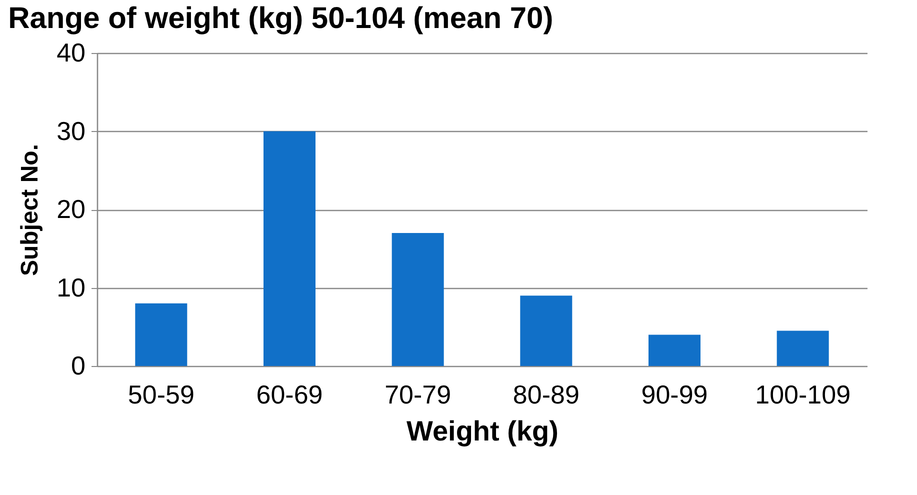 The width and height of the screenshot is (917, 495). Describe the element at coordinates (71, 287) in the screenshot. I see `y-tick-label: 10` at that location.